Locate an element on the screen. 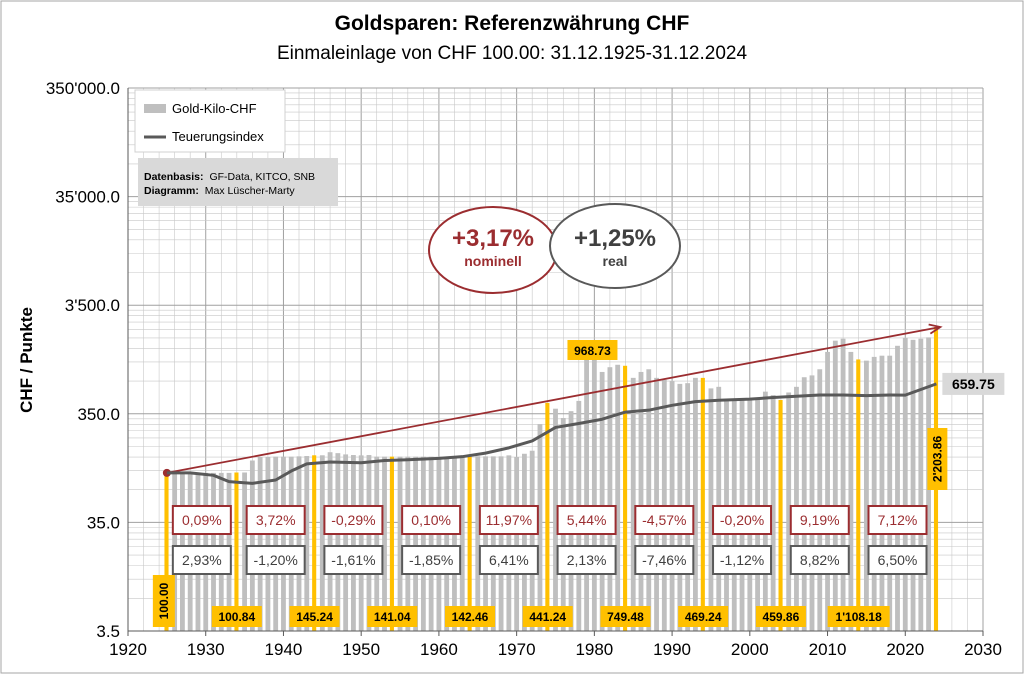 The image size is (1024, 674). legend: Gold-Kilo-CHF Teuerungsindex is located at coordinates (210, 121).